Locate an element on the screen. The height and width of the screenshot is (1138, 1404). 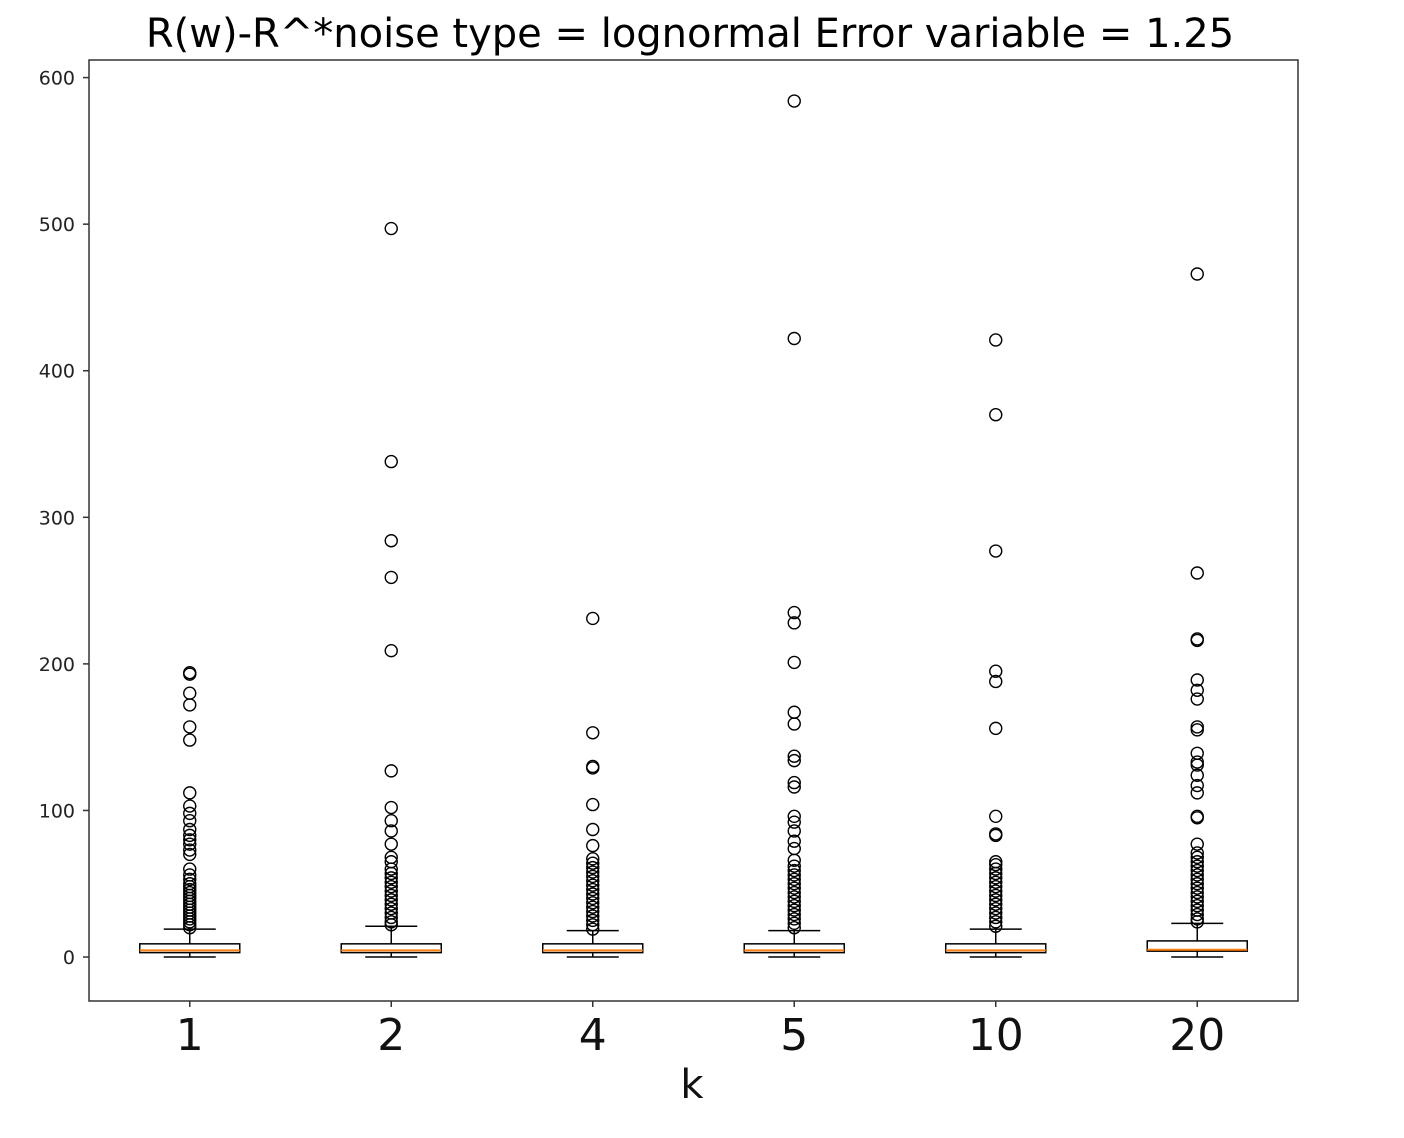
x-tick-label: 5 is located at coordinates (794, 1035).